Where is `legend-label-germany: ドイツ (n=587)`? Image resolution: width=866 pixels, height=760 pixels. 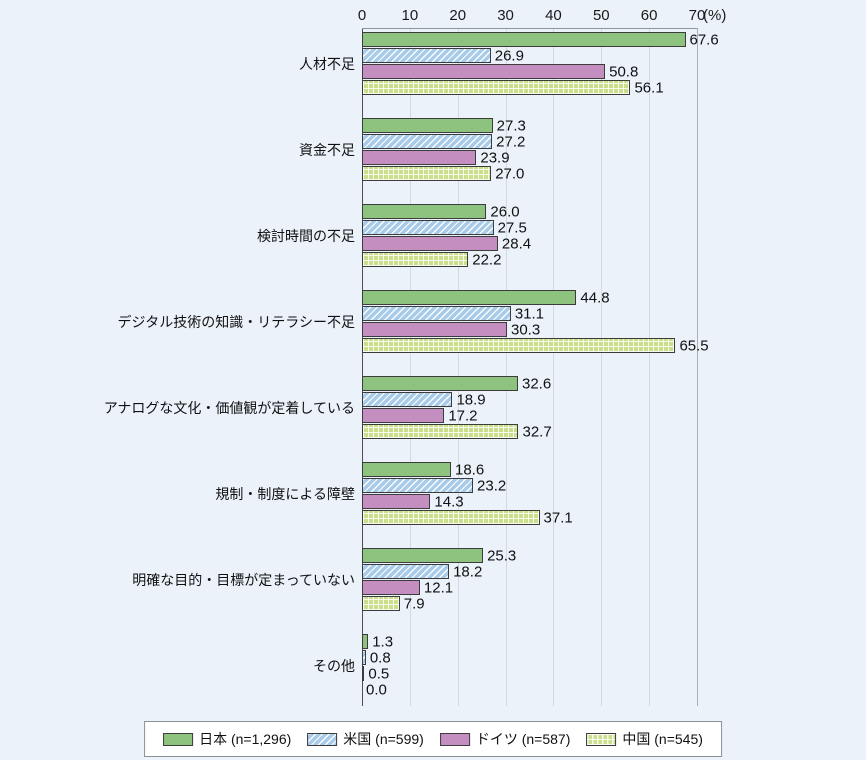
legend-label-germany: ドイツ (n=587) is located at coordinates (523, 739).